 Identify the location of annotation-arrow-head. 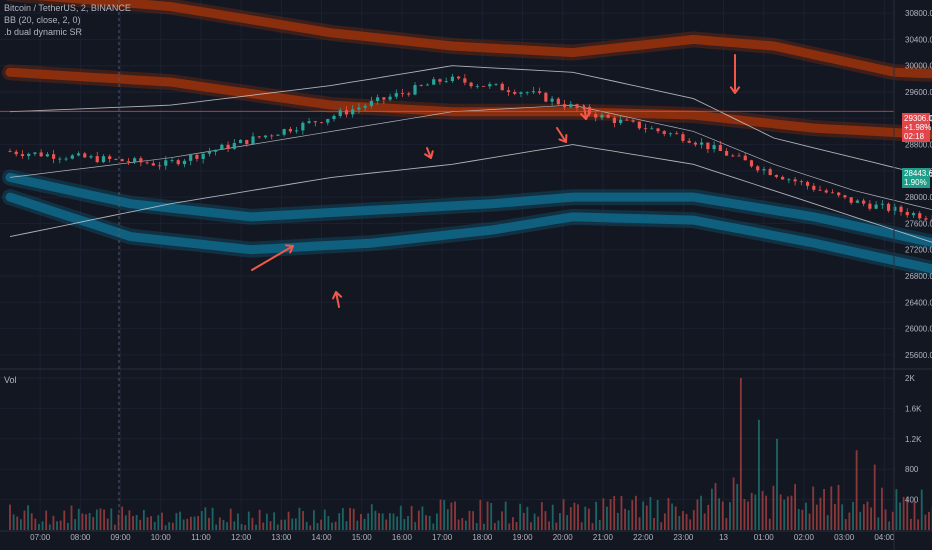
(429, 154).